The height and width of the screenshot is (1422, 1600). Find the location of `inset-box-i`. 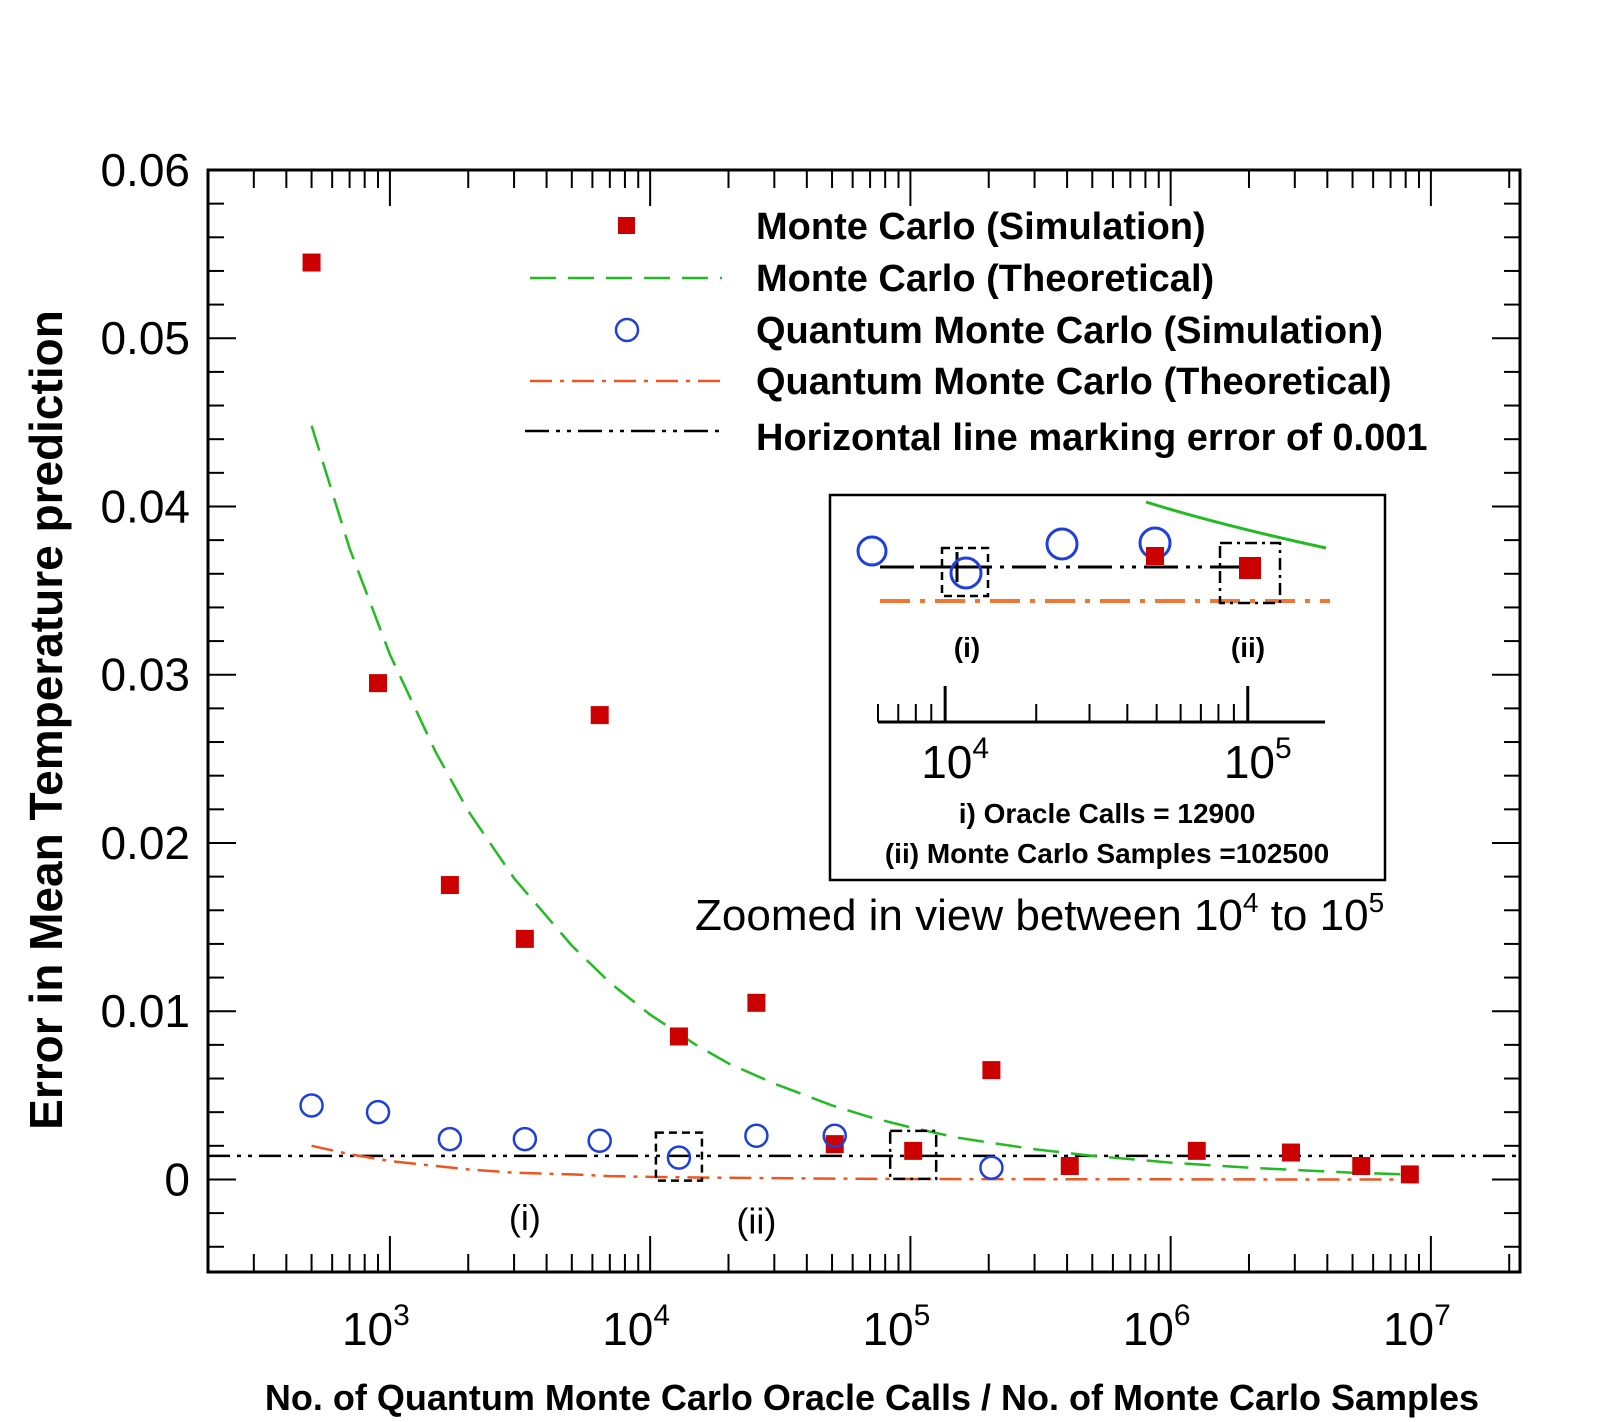

inset-box-i is located at coordinates (965, 572).